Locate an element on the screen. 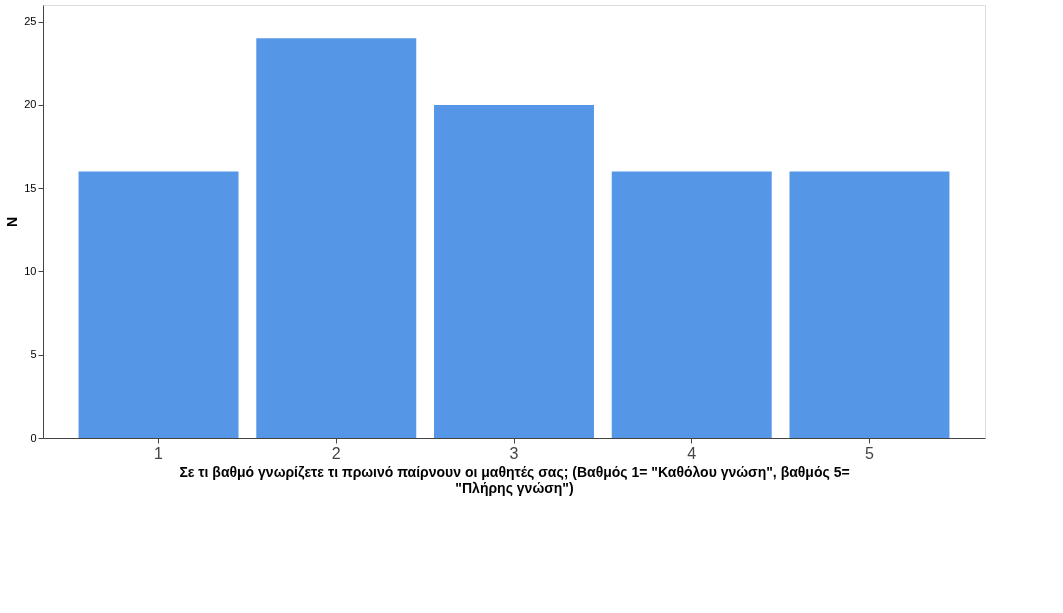 Image resolution: width=1063 pixels, height=613 pixels. x-tick-label: 1 is located at coordinates (159, 453).